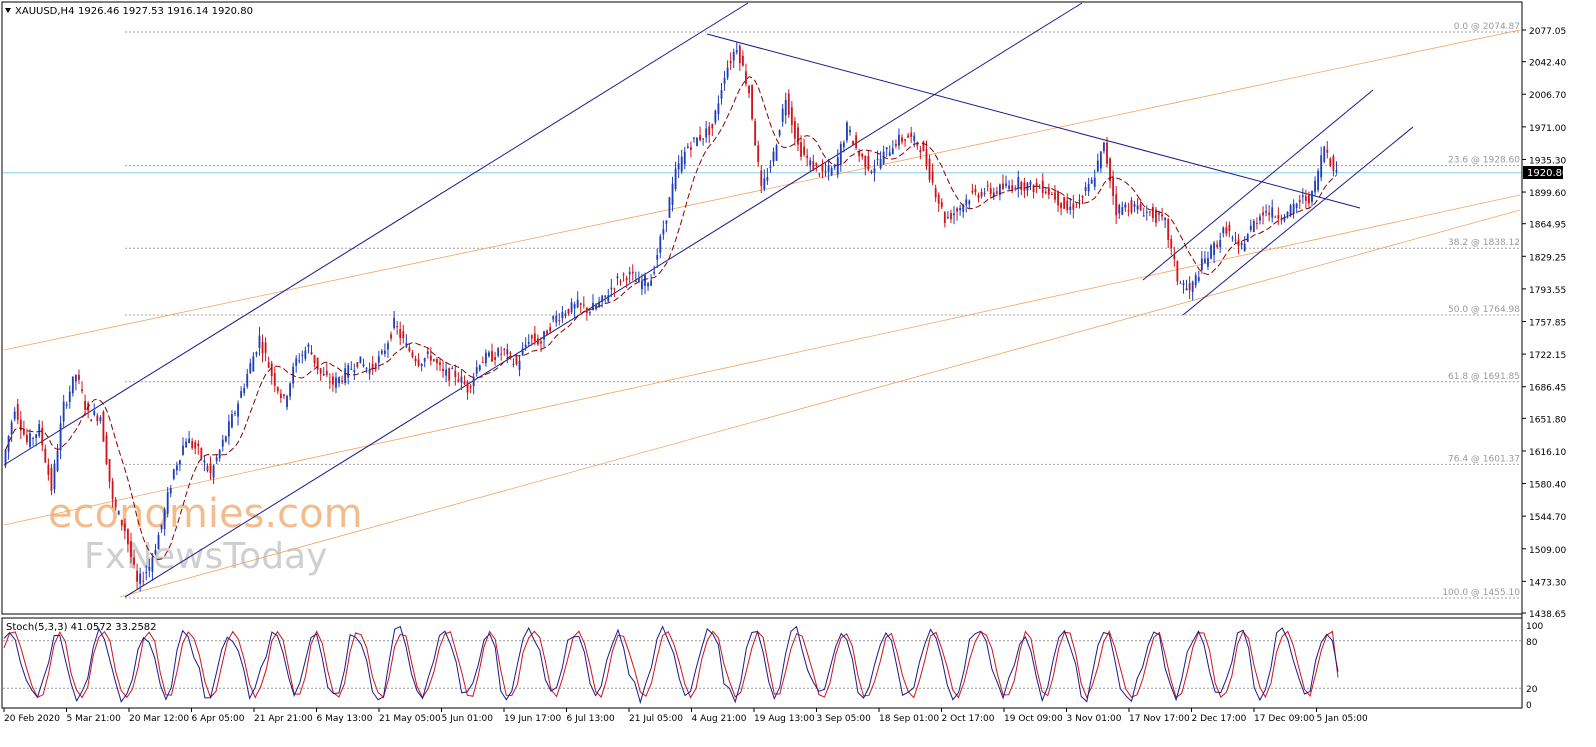 This screenshot has width=1596, height=747. Describe the element at coordinates (1547, 96) in the screenshot. I see `price-tick-label: 2006.70` at that location.